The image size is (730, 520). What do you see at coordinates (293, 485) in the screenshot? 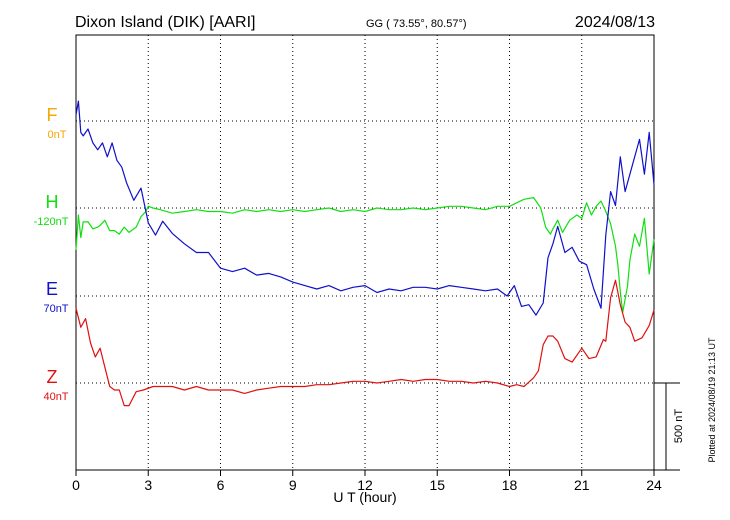
I see `x-tick-label: 9` at bounding box center [293, 485].